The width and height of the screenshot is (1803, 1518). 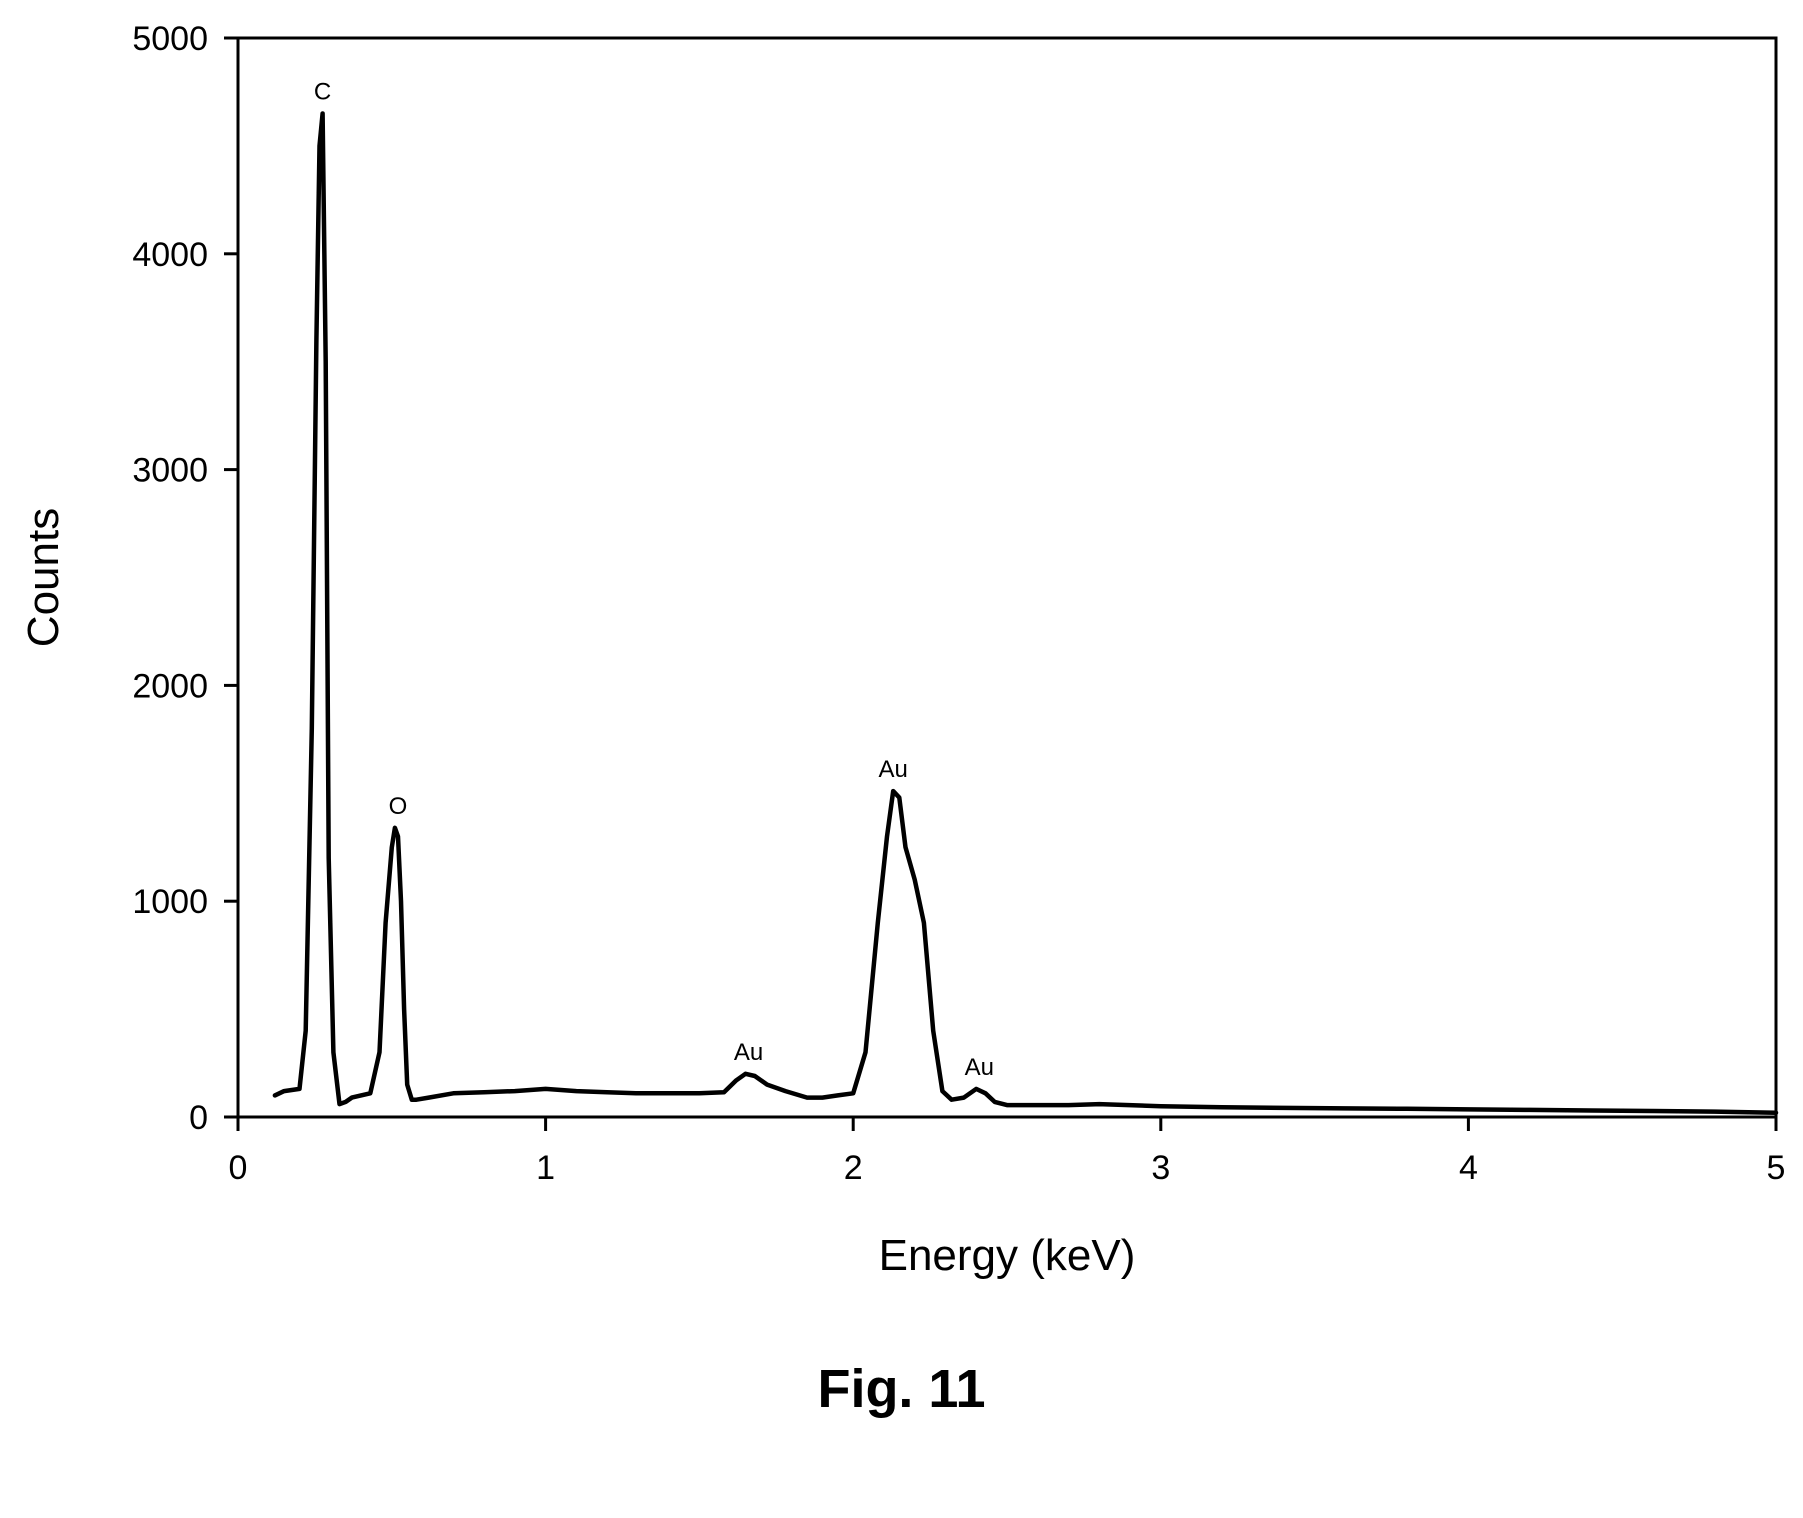 I want to click on figure-caption: Fig. 11, so click(x=901, y=1389).